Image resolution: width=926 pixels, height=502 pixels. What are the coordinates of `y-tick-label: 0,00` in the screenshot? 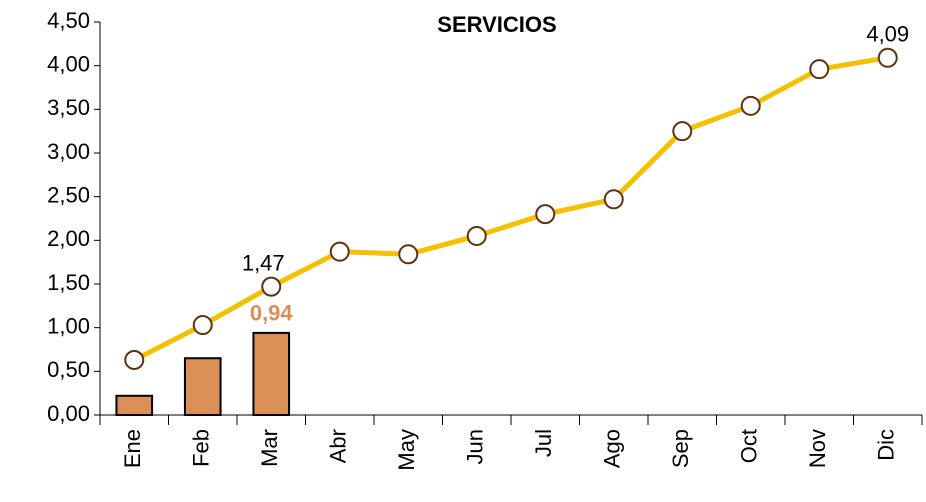 It's located at (68, 413).